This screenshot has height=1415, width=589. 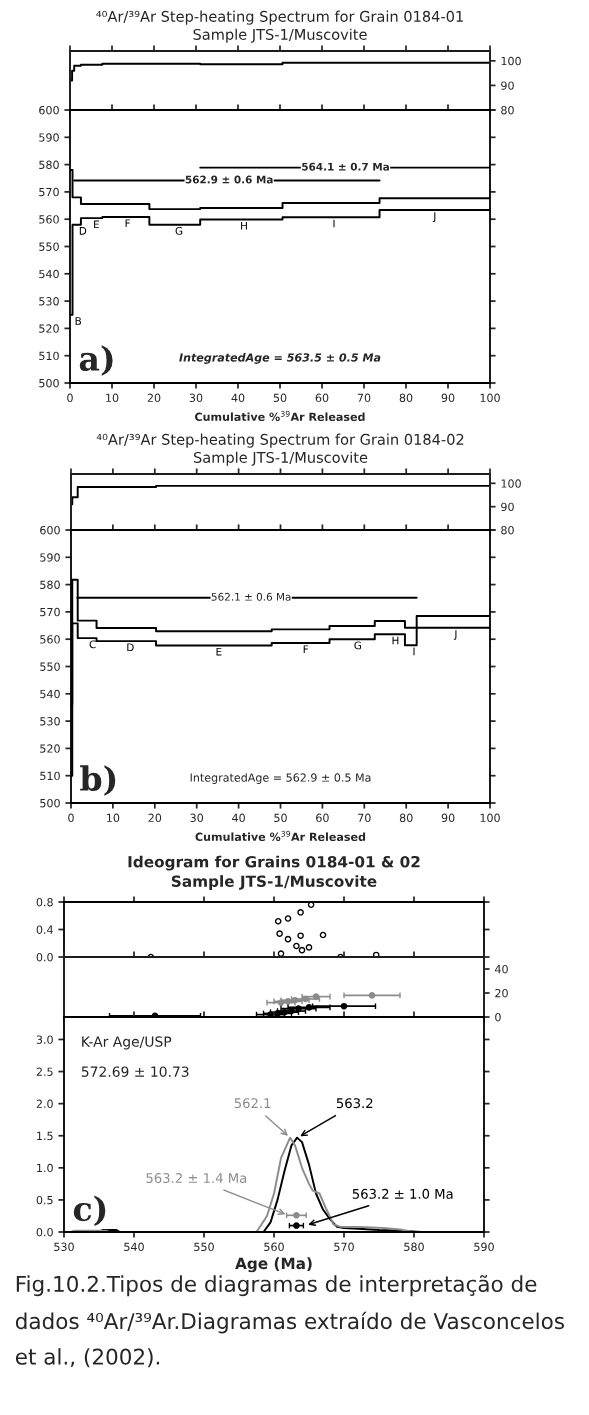 I want to click on y-tick-label: 2.5, so click(x=44, y=1071).